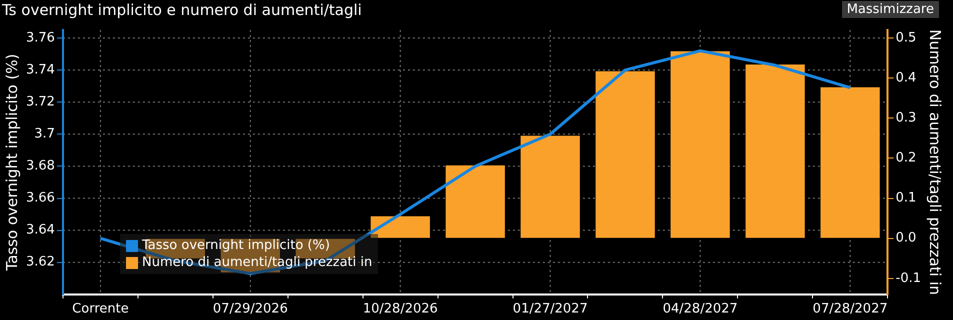  What do you see at coordinates (40, 102) in the screenshot?
I see `y-tick-label: 3.72` at bounding box center [40, 102].